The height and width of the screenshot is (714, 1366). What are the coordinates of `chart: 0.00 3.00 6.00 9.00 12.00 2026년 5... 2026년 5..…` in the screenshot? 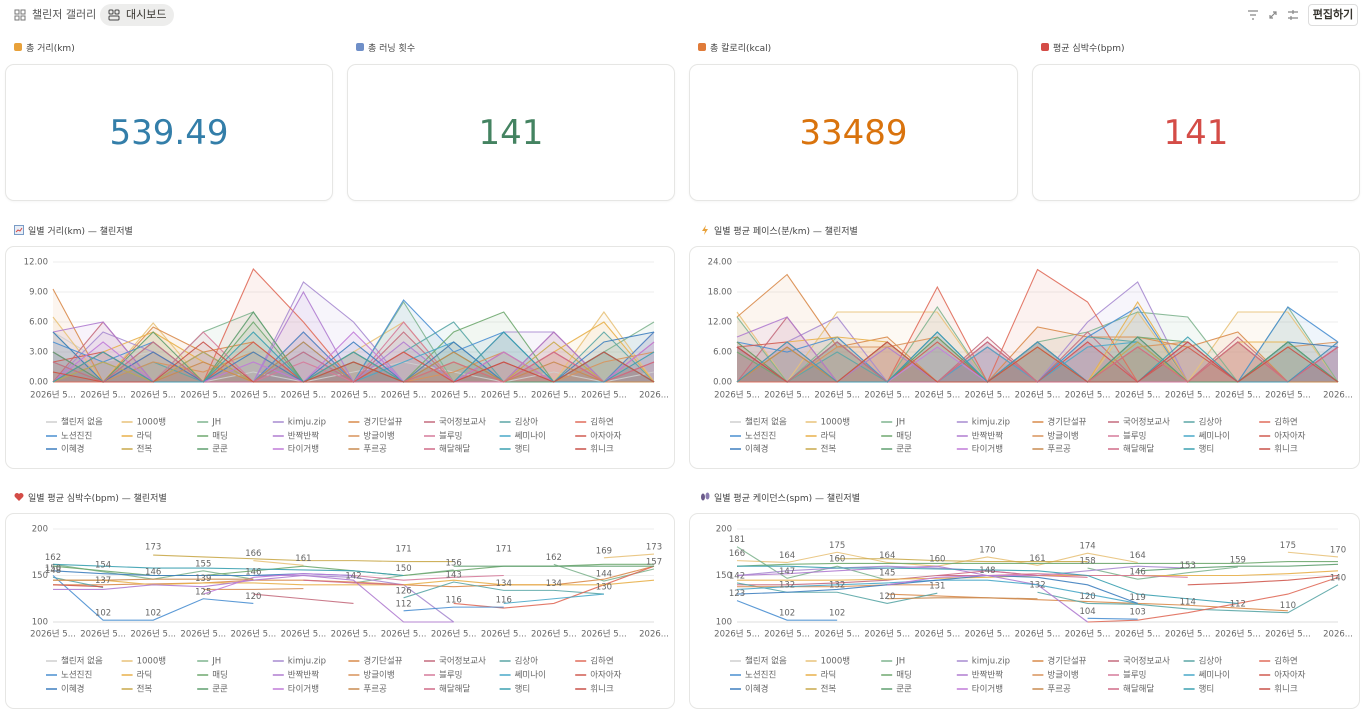 It's located at (346, 356).